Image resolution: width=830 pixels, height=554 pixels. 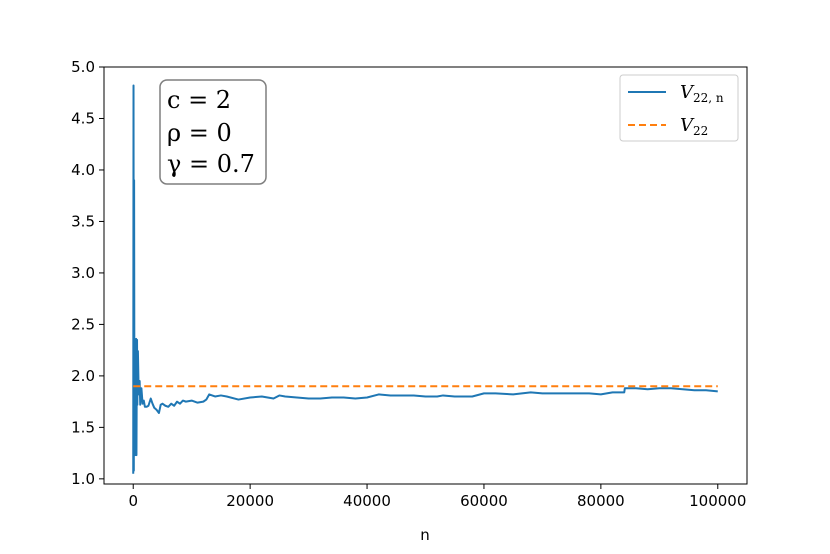 I want to click on y-tick-label: 2.5, so click(x=83, y=324).